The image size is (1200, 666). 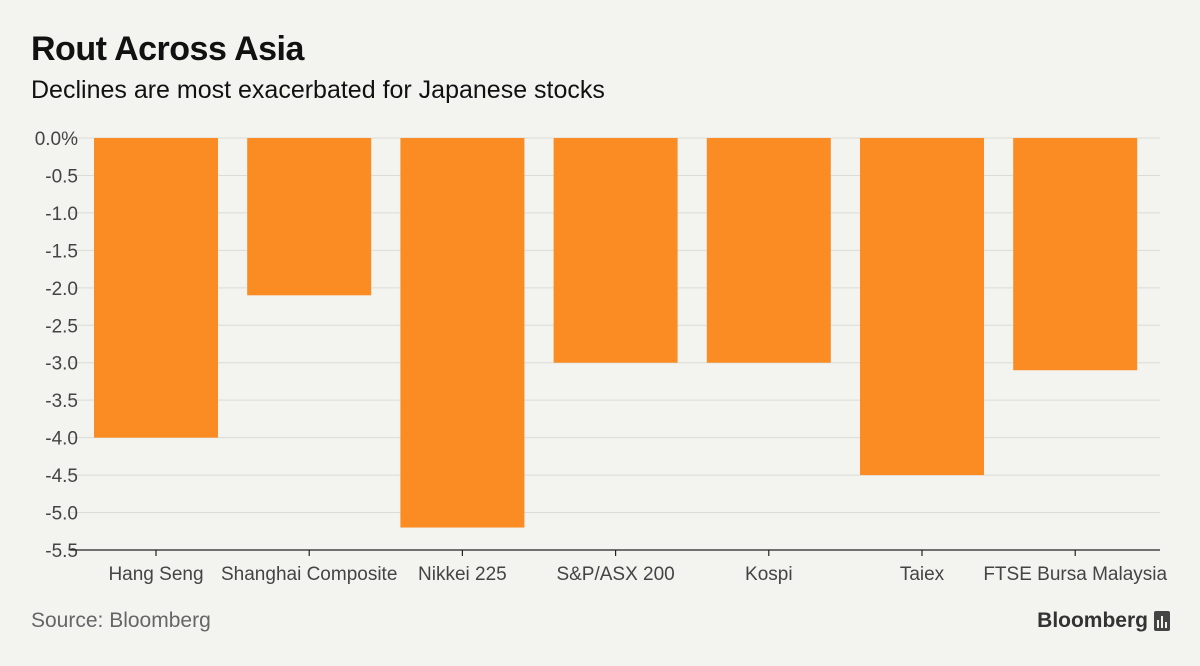 What do you see at coordinates (61, 439) in the screenshot?
I see `y-tick-label: -4.0` at bounding box center [61, 439].